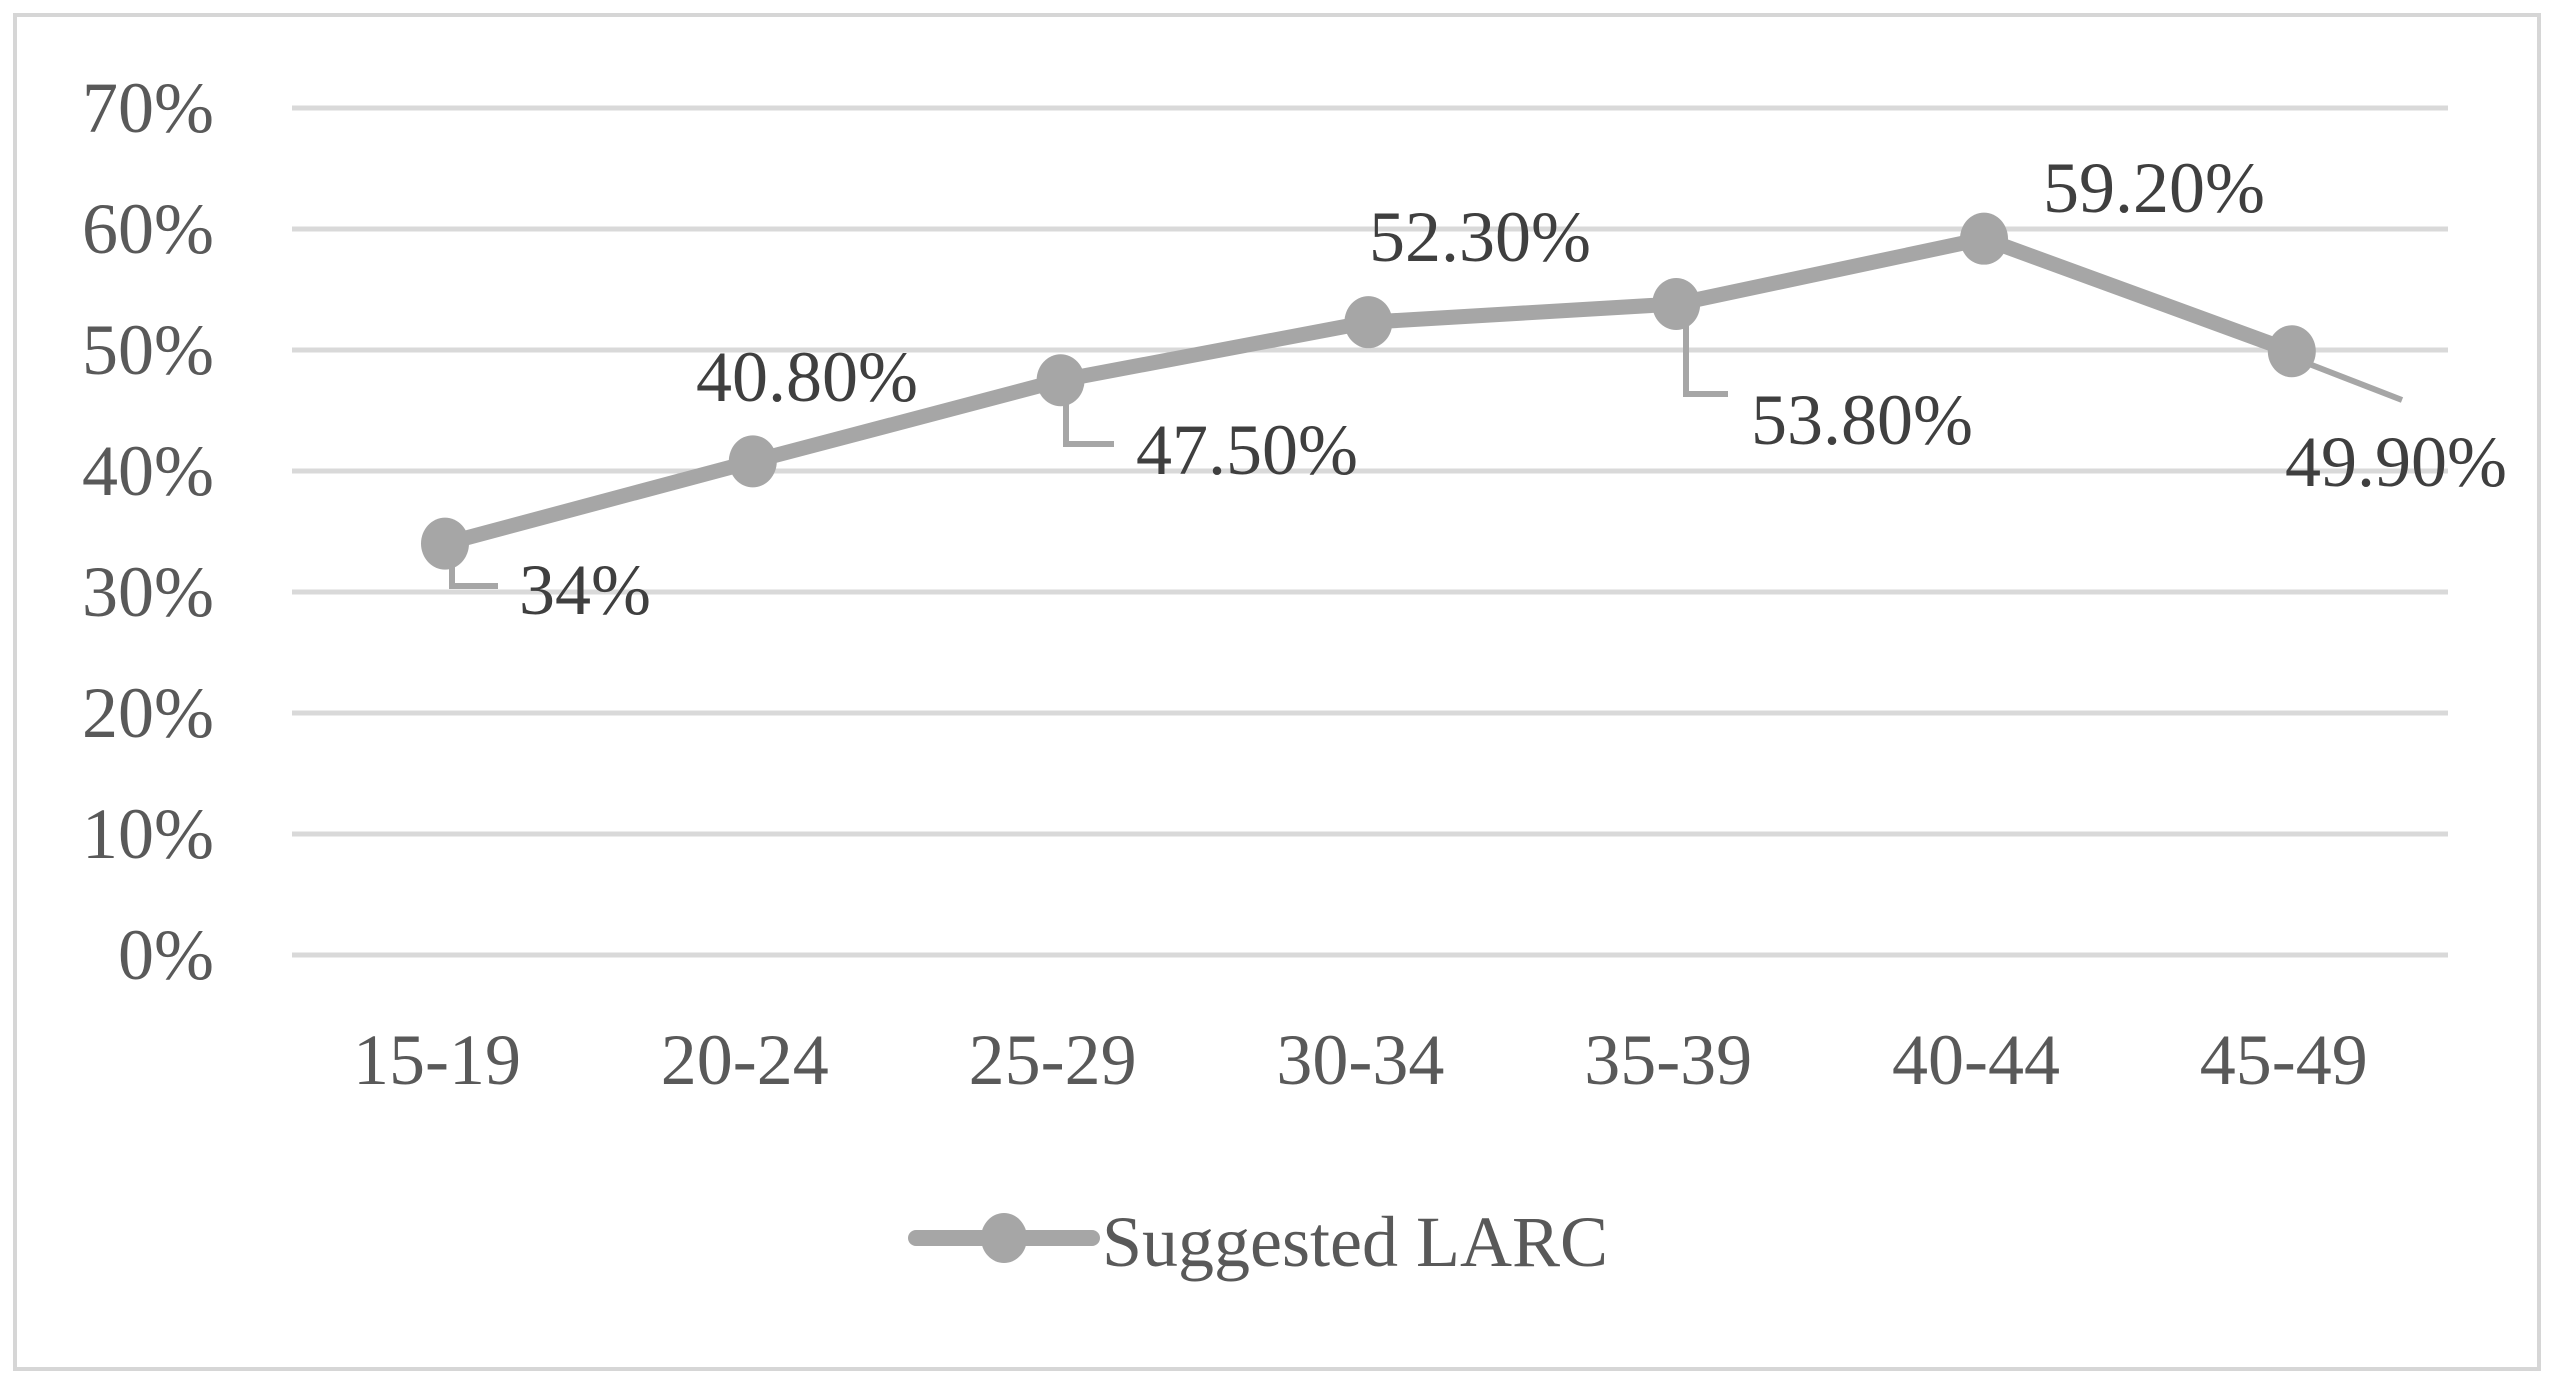 The width and height of the screenshot is (2559, 1381). What do you see at coordinates (437, 1060) in the screenshot?
I see `x-axis-tick-label: 15-19` at bounding box center [437, 1060].